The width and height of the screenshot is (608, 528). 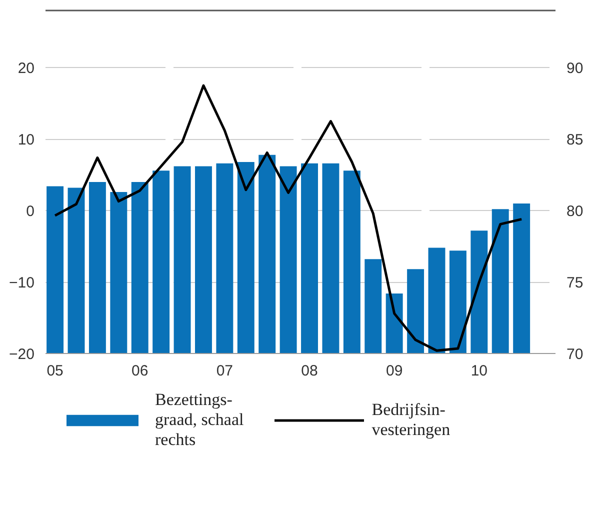 I want to click on text: Bedrijfsin- vesteringen, so click(x=411, y=420).